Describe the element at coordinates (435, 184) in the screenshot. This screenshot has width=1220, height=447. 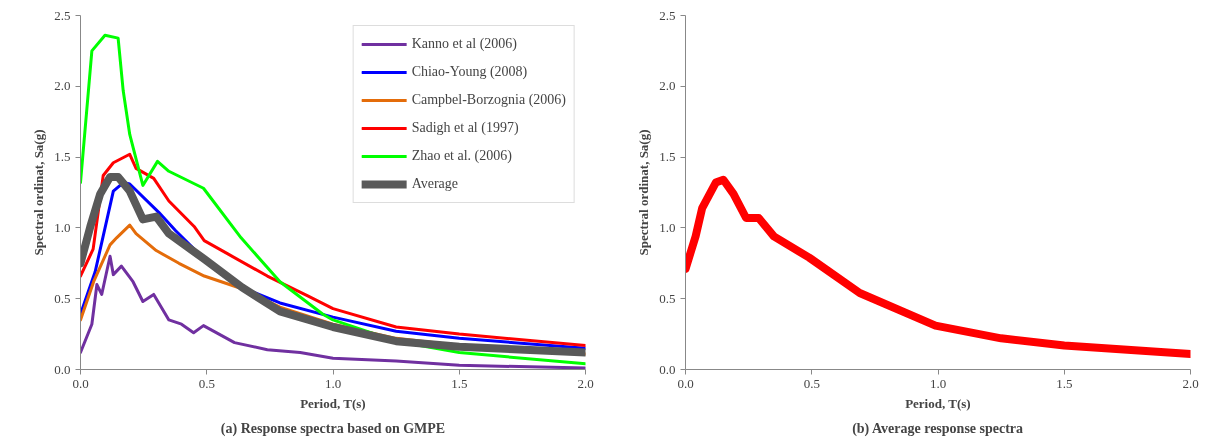
I see `legend-label: Average` at that location.